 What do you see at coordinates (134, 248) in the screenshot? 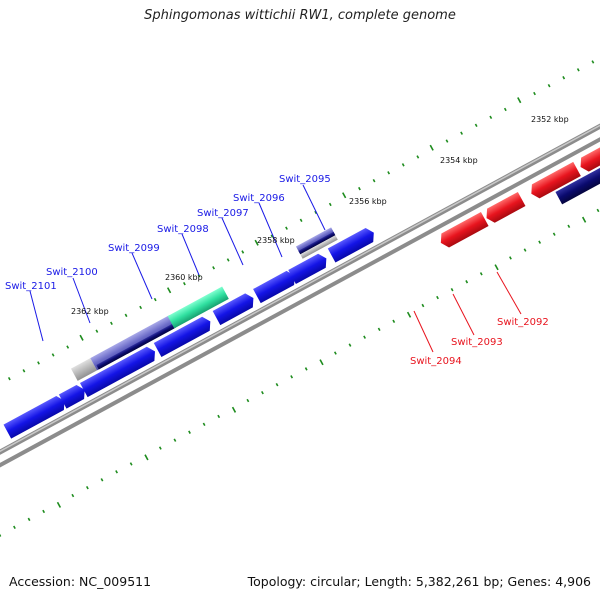
I see `gene-label: Swit_2099` at bounding box center [134, 248].